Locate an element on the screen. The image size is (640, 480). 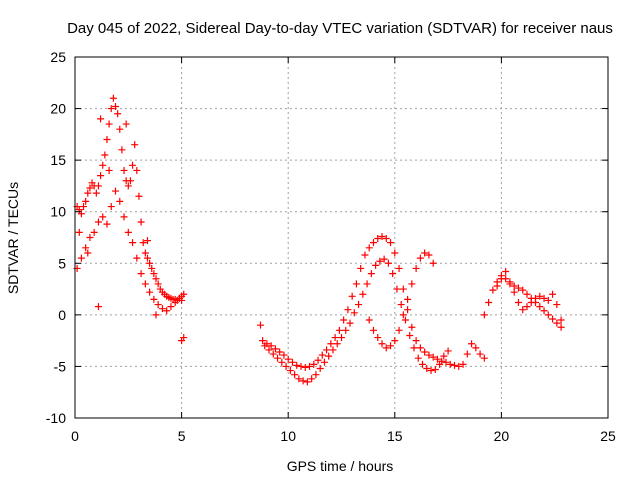
x-tick-label: 20 is located at coordinates (502, 436).